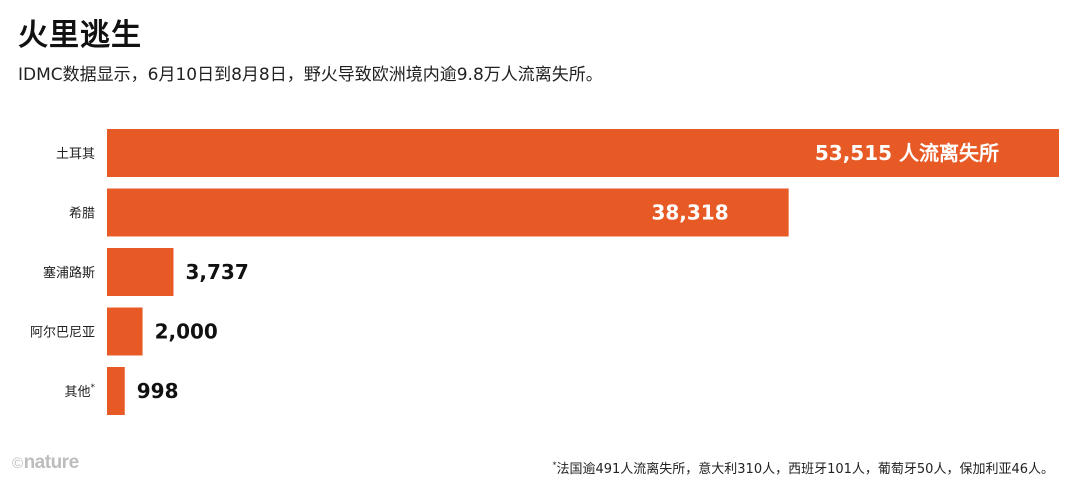  I want to click on category-label-0: 土耳其, so click(75, 154).